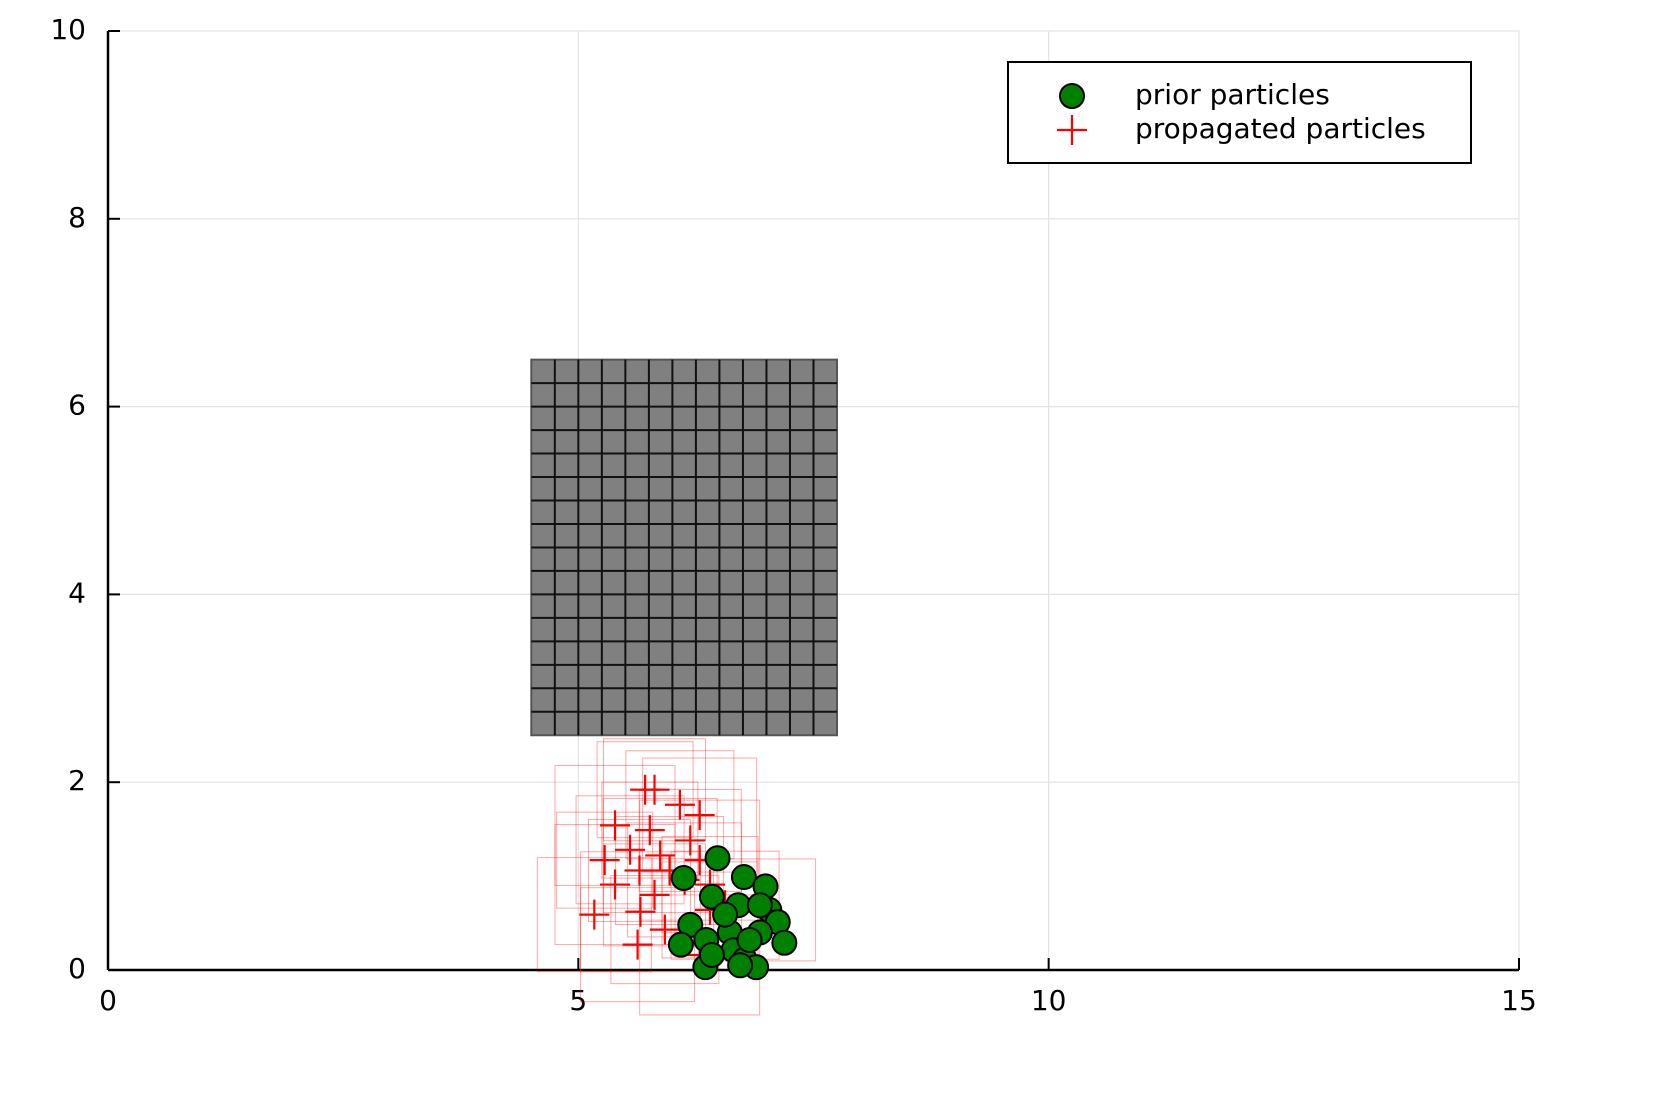 This screenshot has height=1107, width=1661. Describe the element at coordinates (1519, 1000) in the screenshot. I see `x-tick-label: 15` at that location.